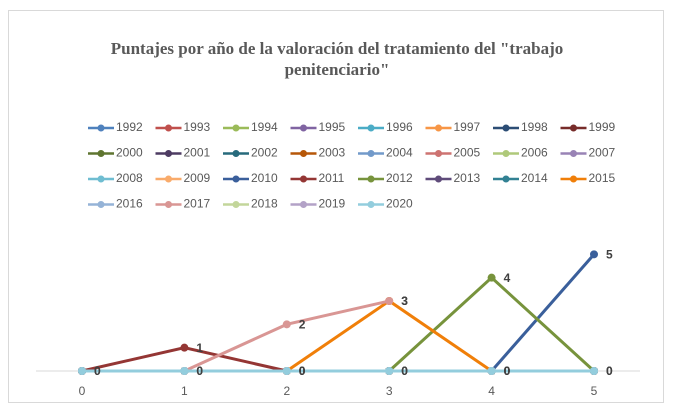 The image size is (674, 413). What do you see at coordinates (602, 178) in the screenshot?
I see `legend-label: 2015` at bounding box center [602, 178].